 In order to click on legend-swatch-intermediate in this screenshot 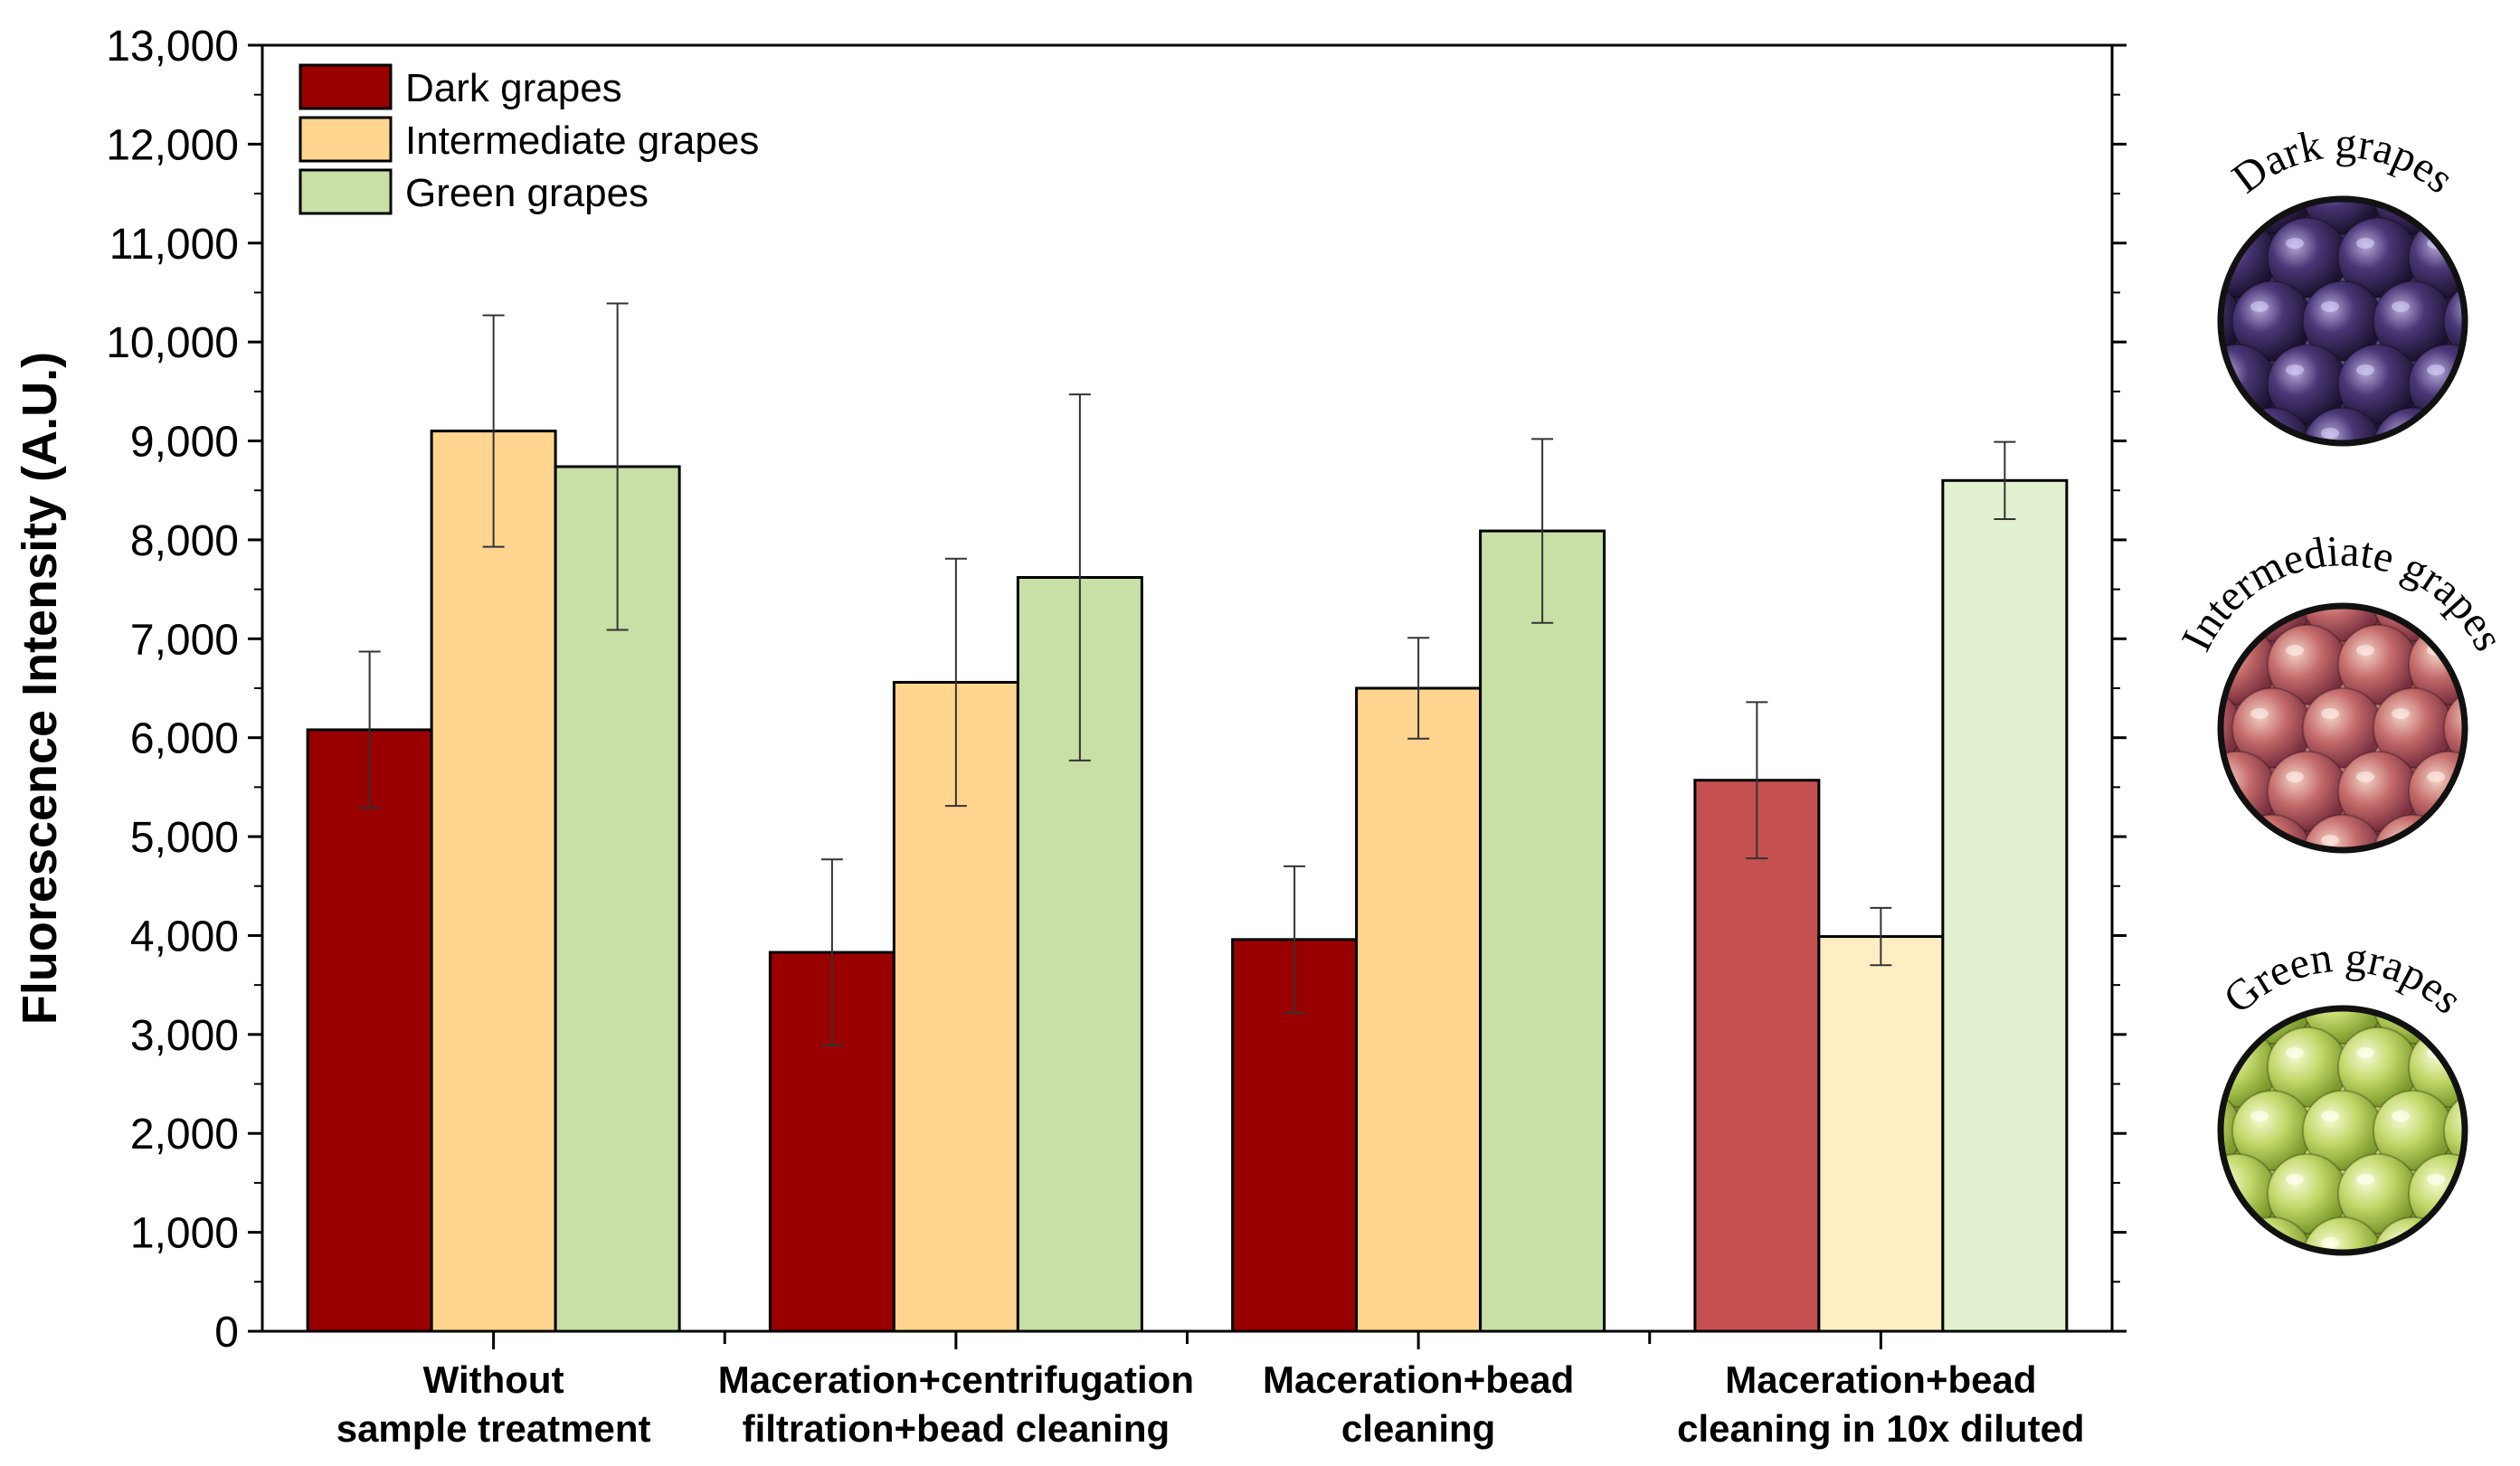, I will do `click(346, 140)`.